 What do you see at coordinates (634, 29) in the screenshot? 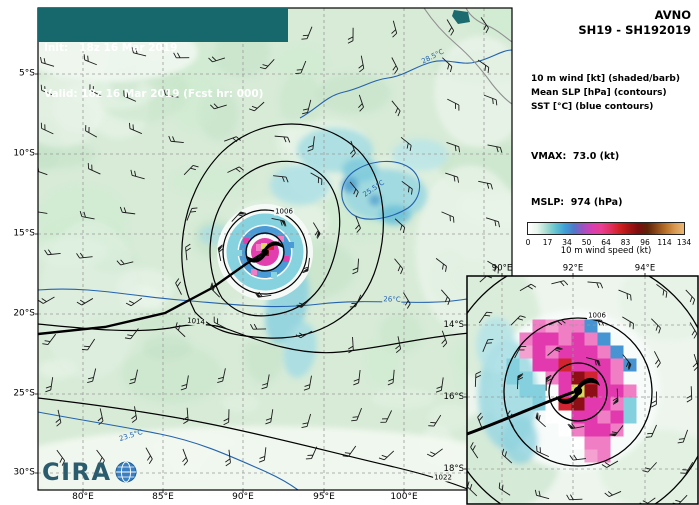
I see `storm-id: SH19 - SH192019` at bounding box center [634, 29].